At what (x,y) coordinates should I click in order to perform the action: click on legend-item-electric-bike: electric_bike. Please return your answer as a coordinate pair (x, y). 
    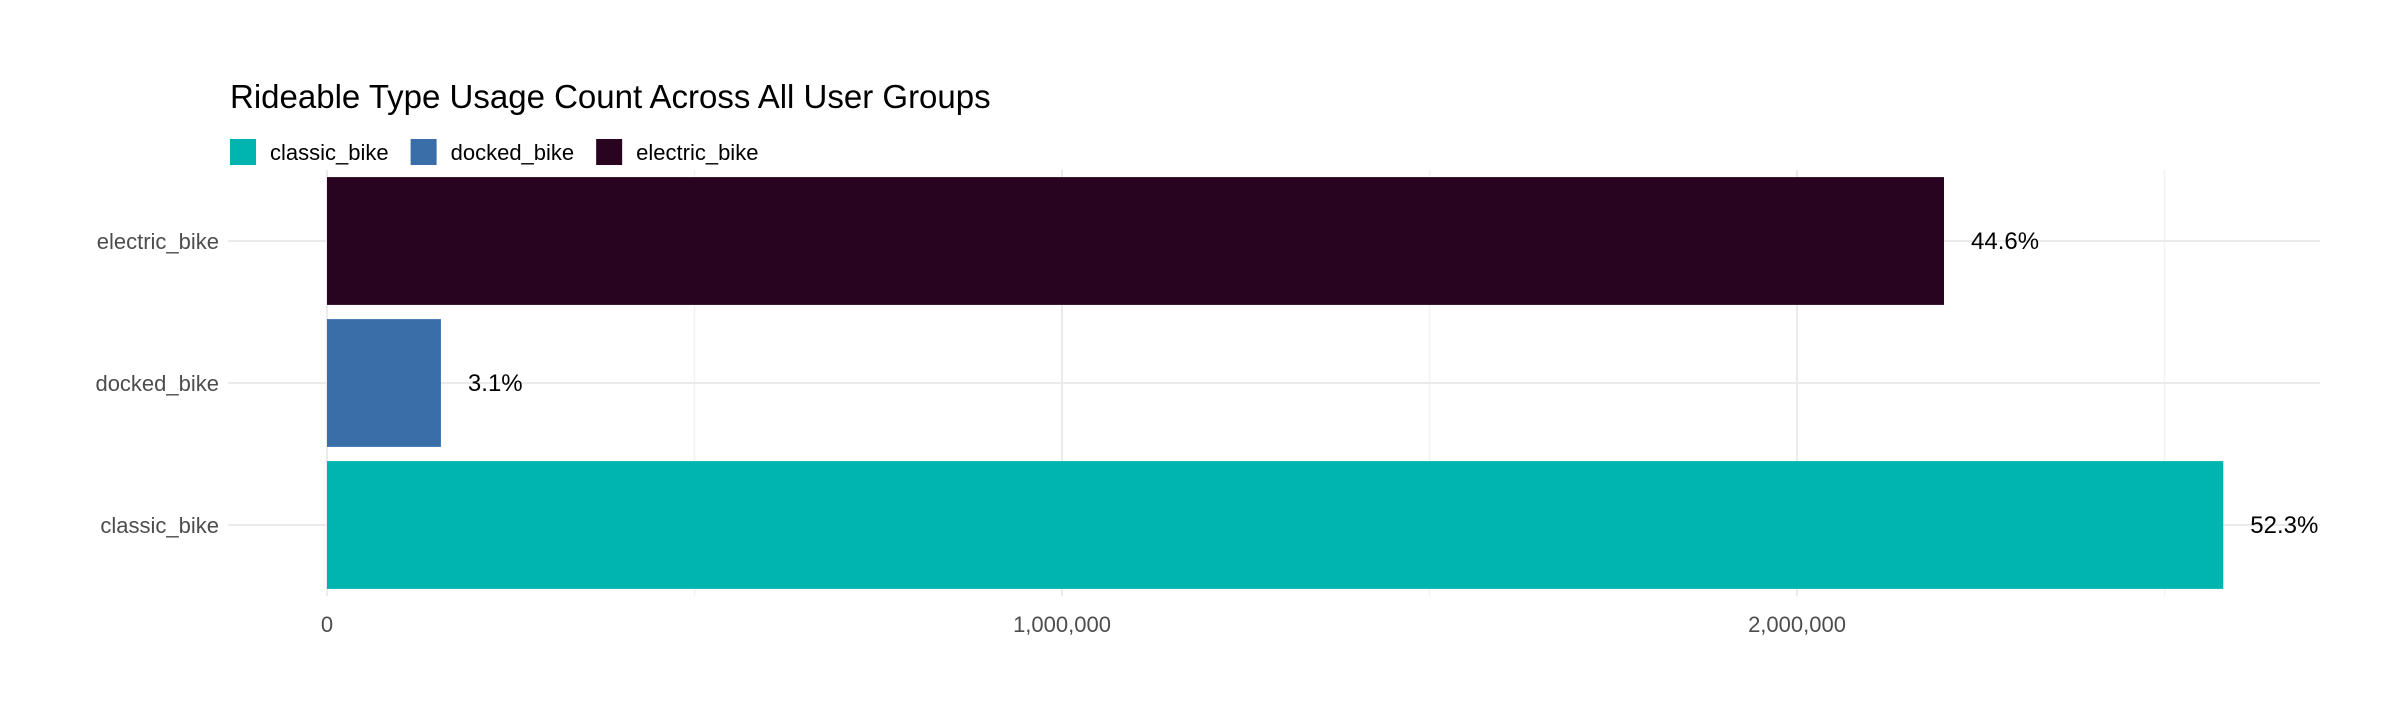
    Looking at the image, I should click on (677, 152).